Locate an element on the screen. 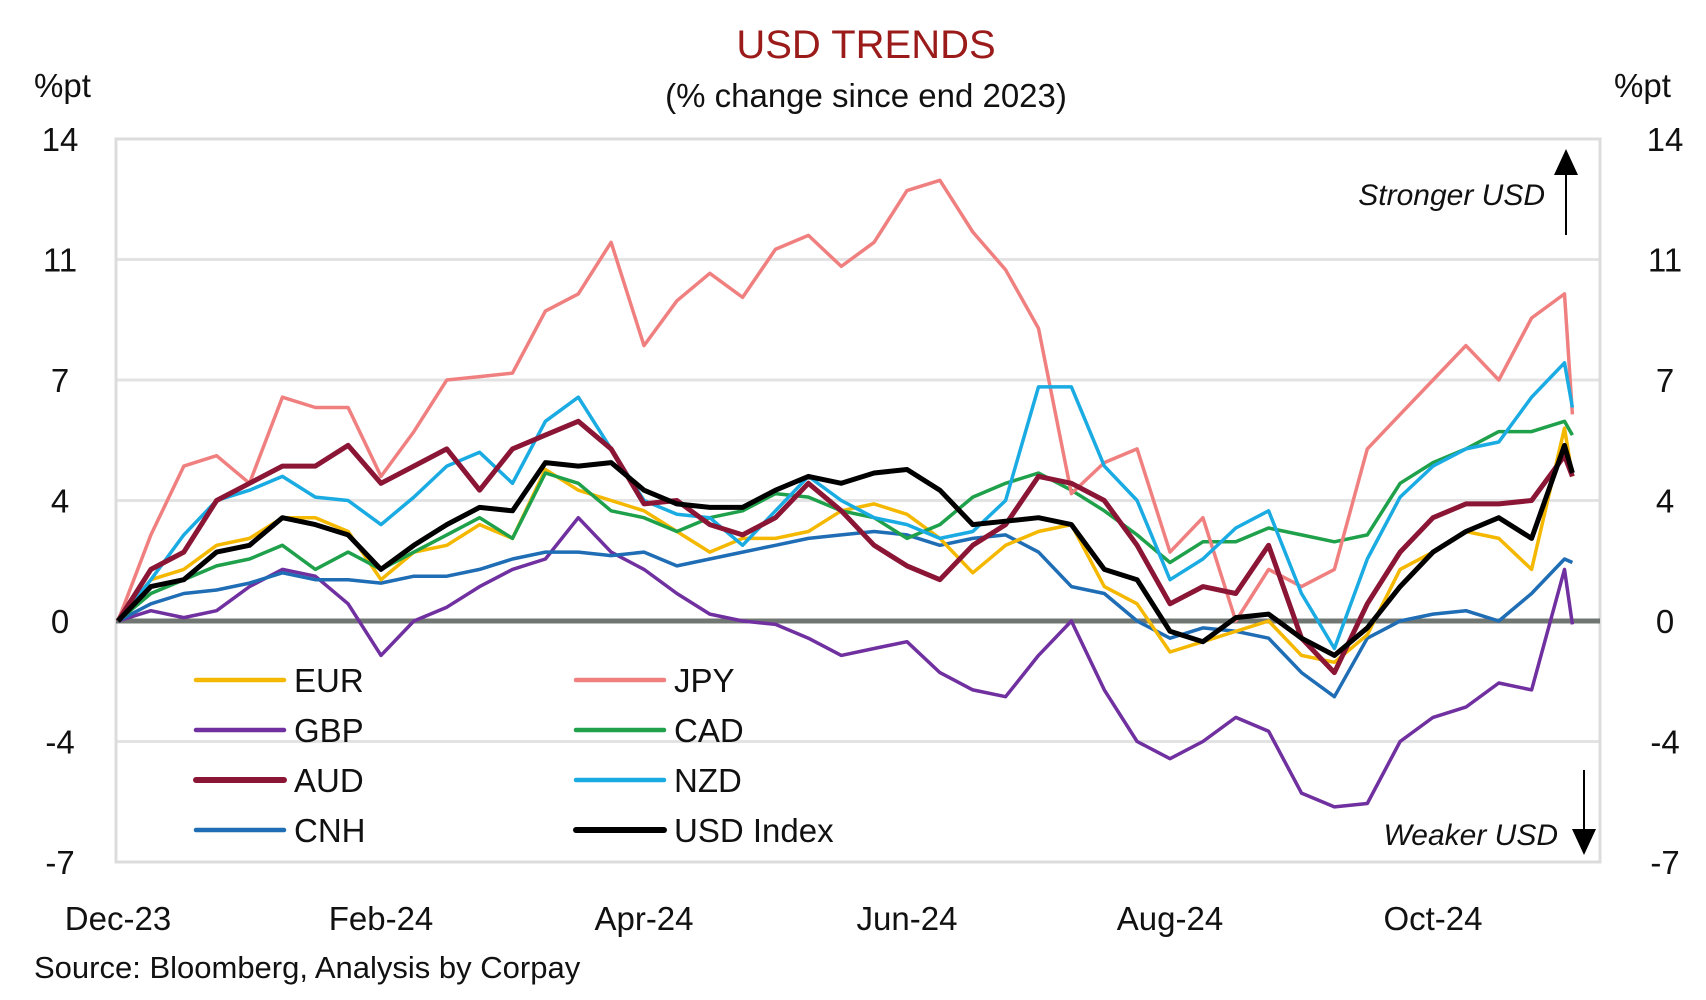 The image size is (1706, 1000). legend-label-cnh: CNH is located at coordinates (330, 830).